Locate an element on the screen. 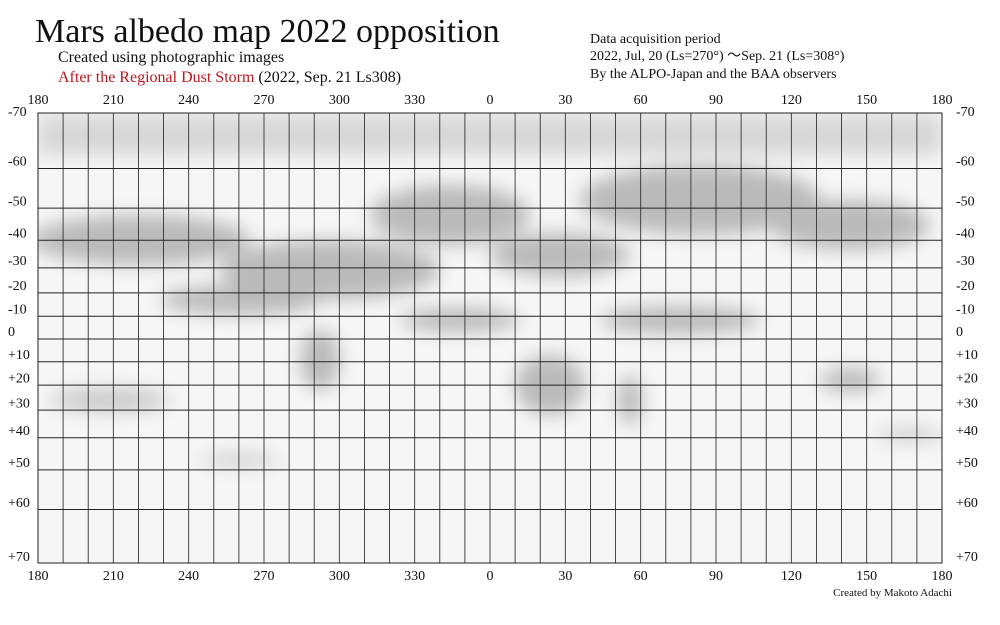  latitude-label-right: -20 is located at coordinates (965, 286).